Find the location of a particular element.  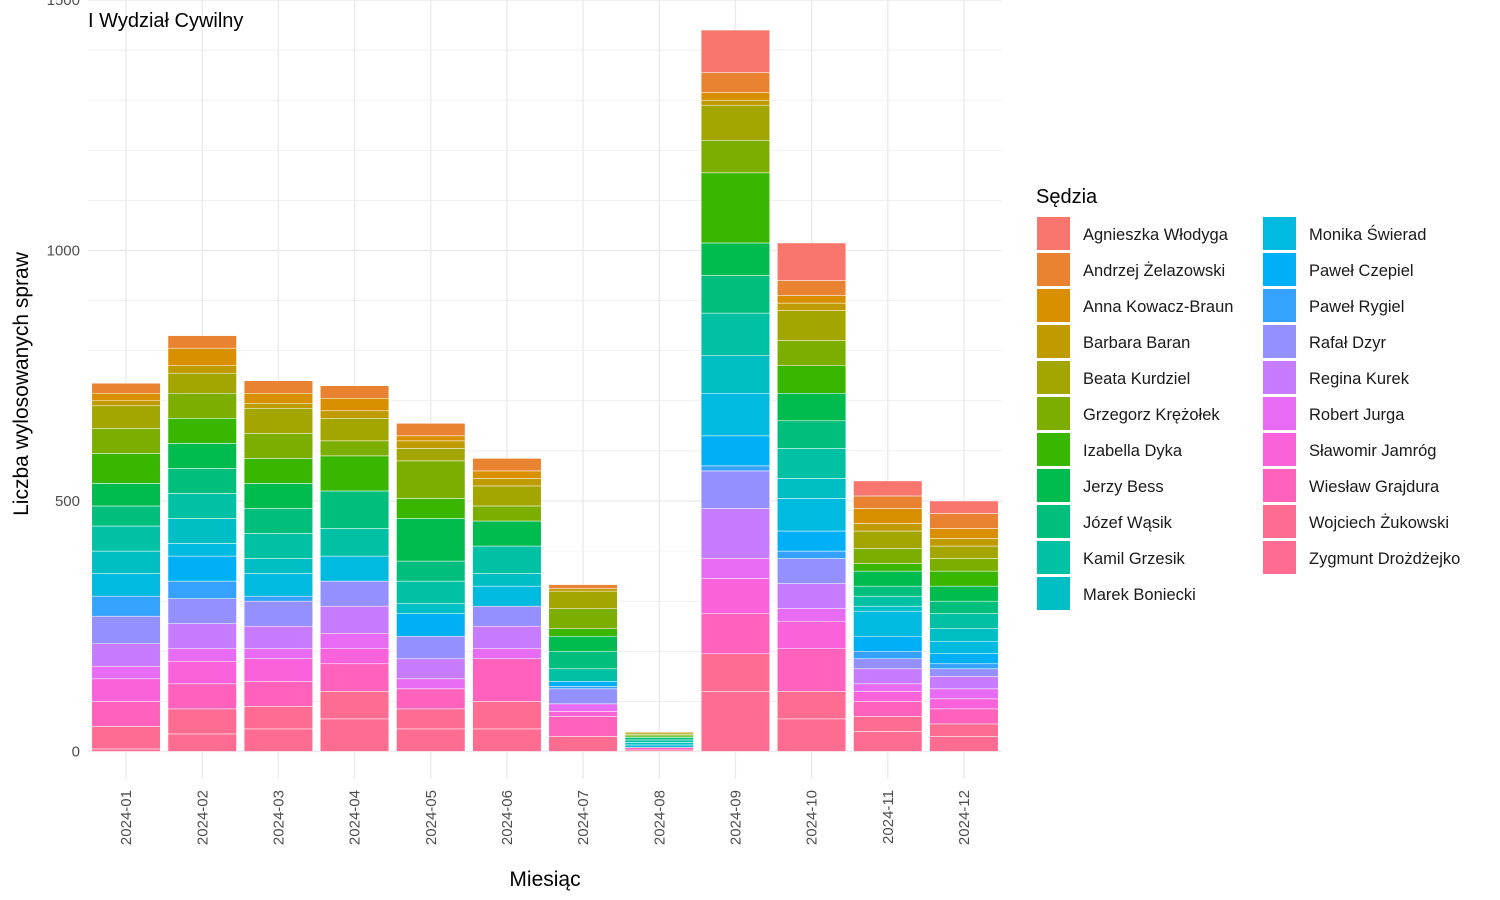

legend-label: Grzegorz Krężołek is located at coordinates (1151, 415).